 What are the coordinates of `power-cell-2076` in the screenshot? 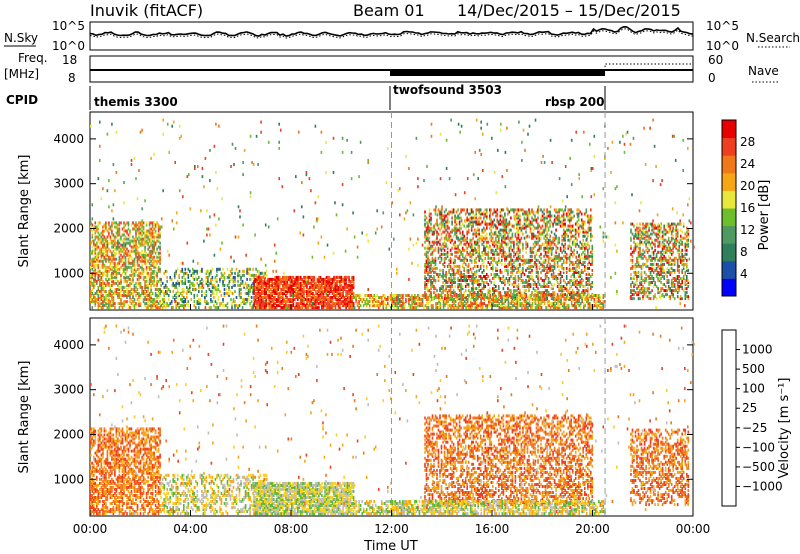 It's located at (313, 295).